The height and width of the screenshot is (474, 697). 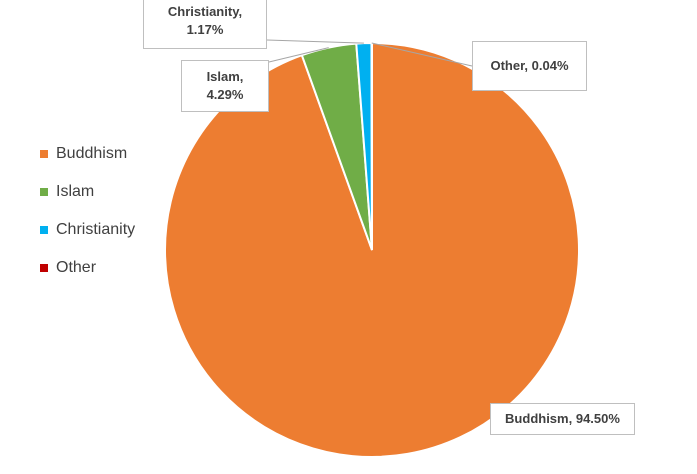 I want to click on data-label-islam-name: Islam,, so click(x=225, y=76).